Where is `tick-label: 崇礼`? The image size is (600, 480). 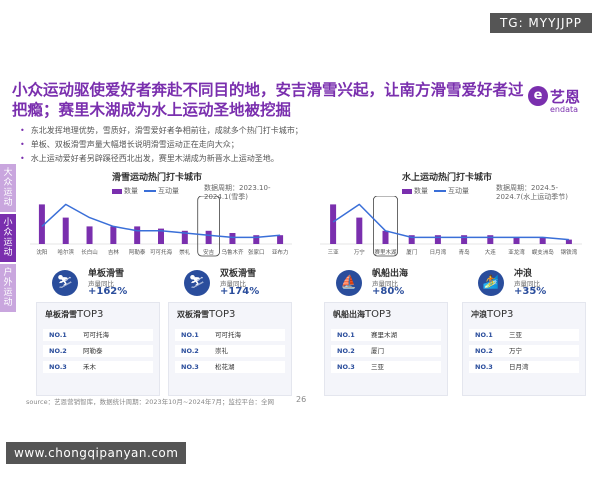
tick-label: 崇礼 is located at coordinates (185, 252).